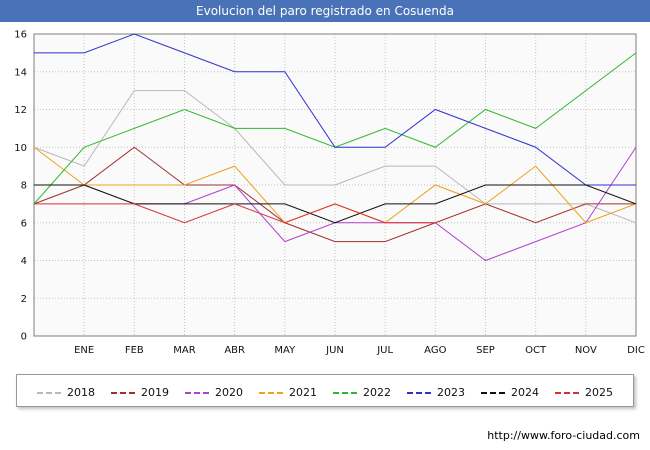 The height and width of the screenshot is (450, 650). Describe the element at coordinates (377, 392) in the screenshot. I see `legend-label: 2022` at that location.